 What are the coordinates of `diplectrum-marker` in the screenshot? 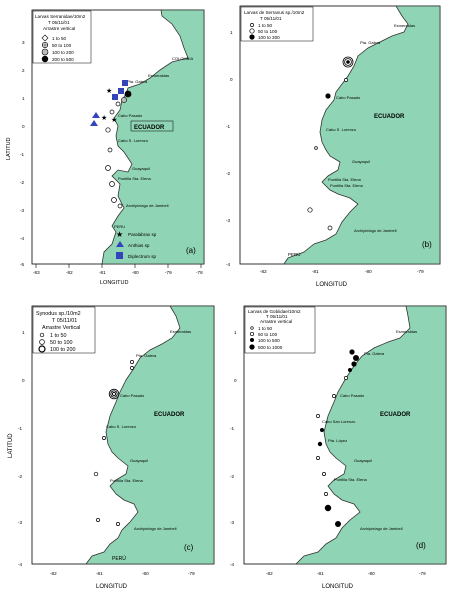 It's located at (115, 97).